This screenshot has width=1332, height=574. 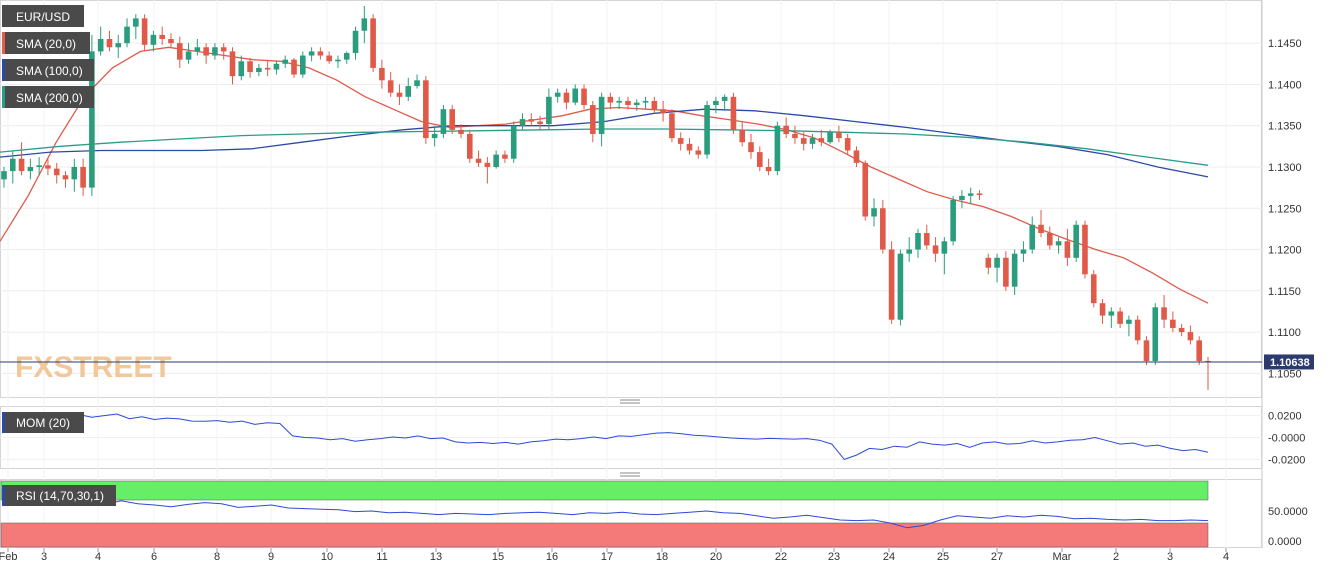 I want to click on price-tick-label: 1.1400, so click(x=1285, y=85).